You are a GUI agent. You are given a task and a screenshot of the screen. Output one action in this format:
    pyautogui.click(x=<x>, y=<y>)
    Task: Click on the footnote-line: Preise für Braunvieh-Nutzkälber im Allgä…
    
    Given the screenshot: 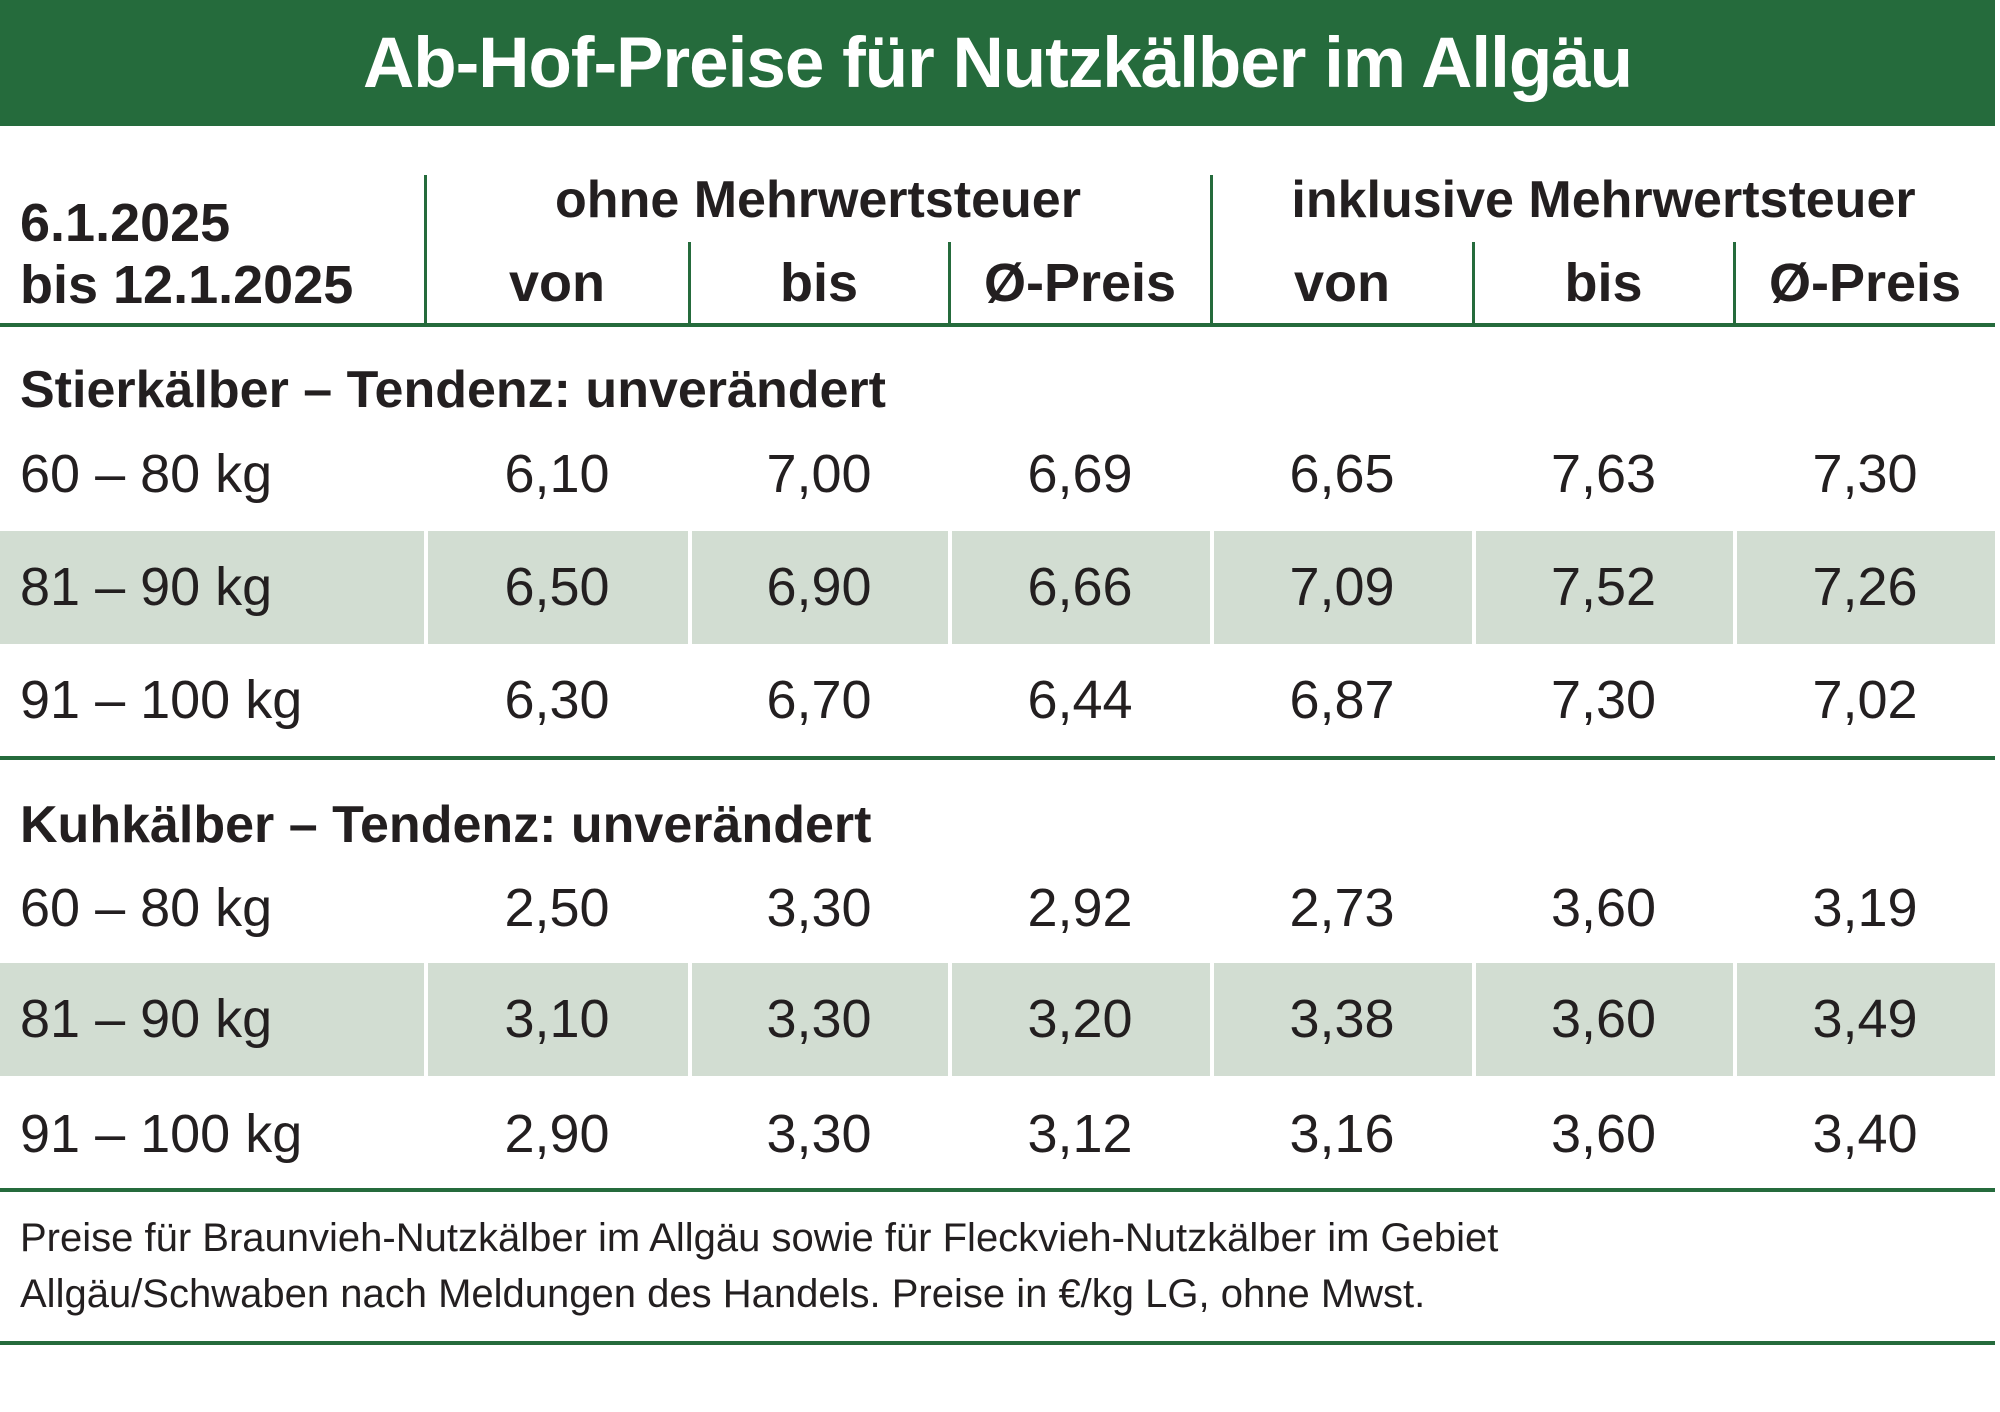 What is the action you would take?
    pyautogui.click(x=759, y=1238)
    